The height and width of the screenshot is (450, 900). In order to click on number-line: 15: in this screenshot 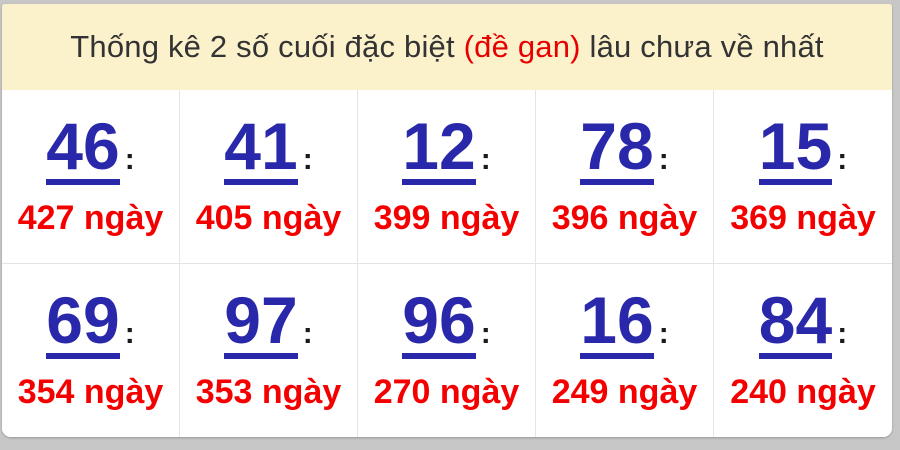, I will do `click(803, 149)`.